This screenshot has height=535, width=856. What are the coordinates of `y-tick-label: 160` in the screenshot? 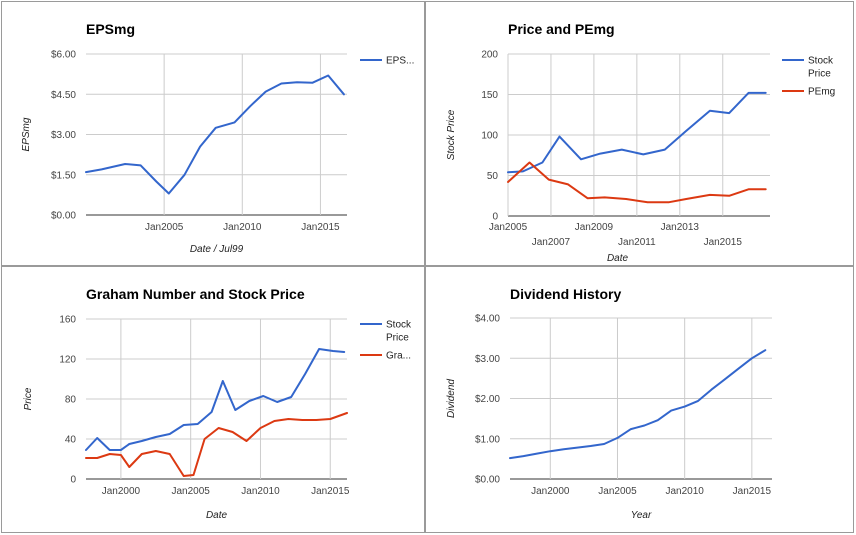 It's located at (67, 320).